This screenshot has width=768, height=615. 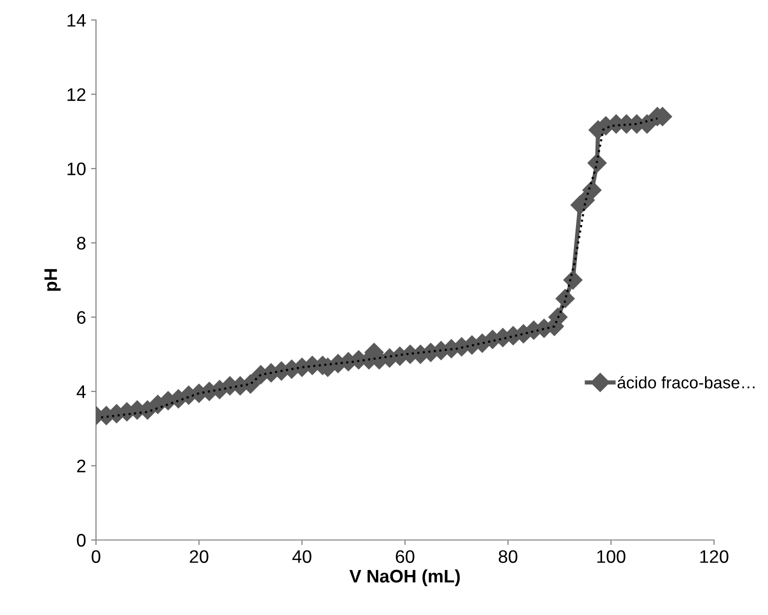 What do you see at coordinates (81, 317) in the screenshot?
I see `y-tick-label: 6` at bounding box center [81, 317].